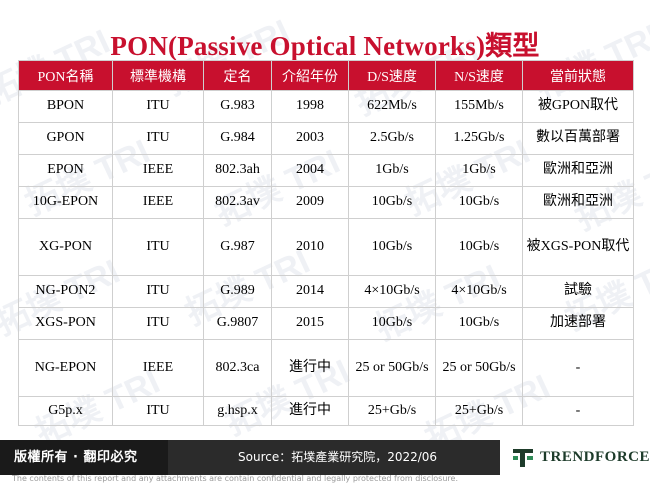  Describe the element at coordinates (392, 138) in the screenshot. I see `table-cell: 2.5Gb/s` at that location.